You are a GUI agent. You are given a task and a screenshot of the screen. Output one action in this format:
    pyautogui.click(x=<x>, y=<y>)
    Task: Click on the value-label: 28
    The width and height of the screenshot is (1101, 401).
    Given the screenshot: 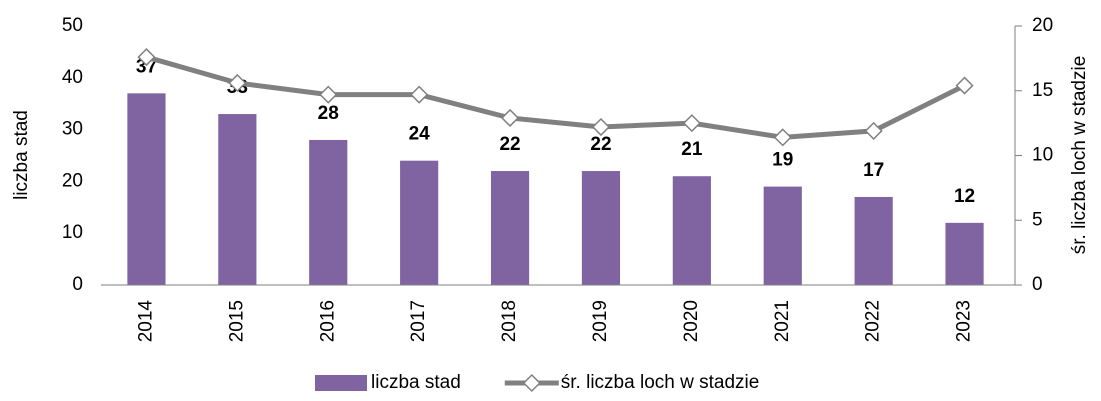 What is the action you would take?
    pyautogui.click(x=328, y=113)
    